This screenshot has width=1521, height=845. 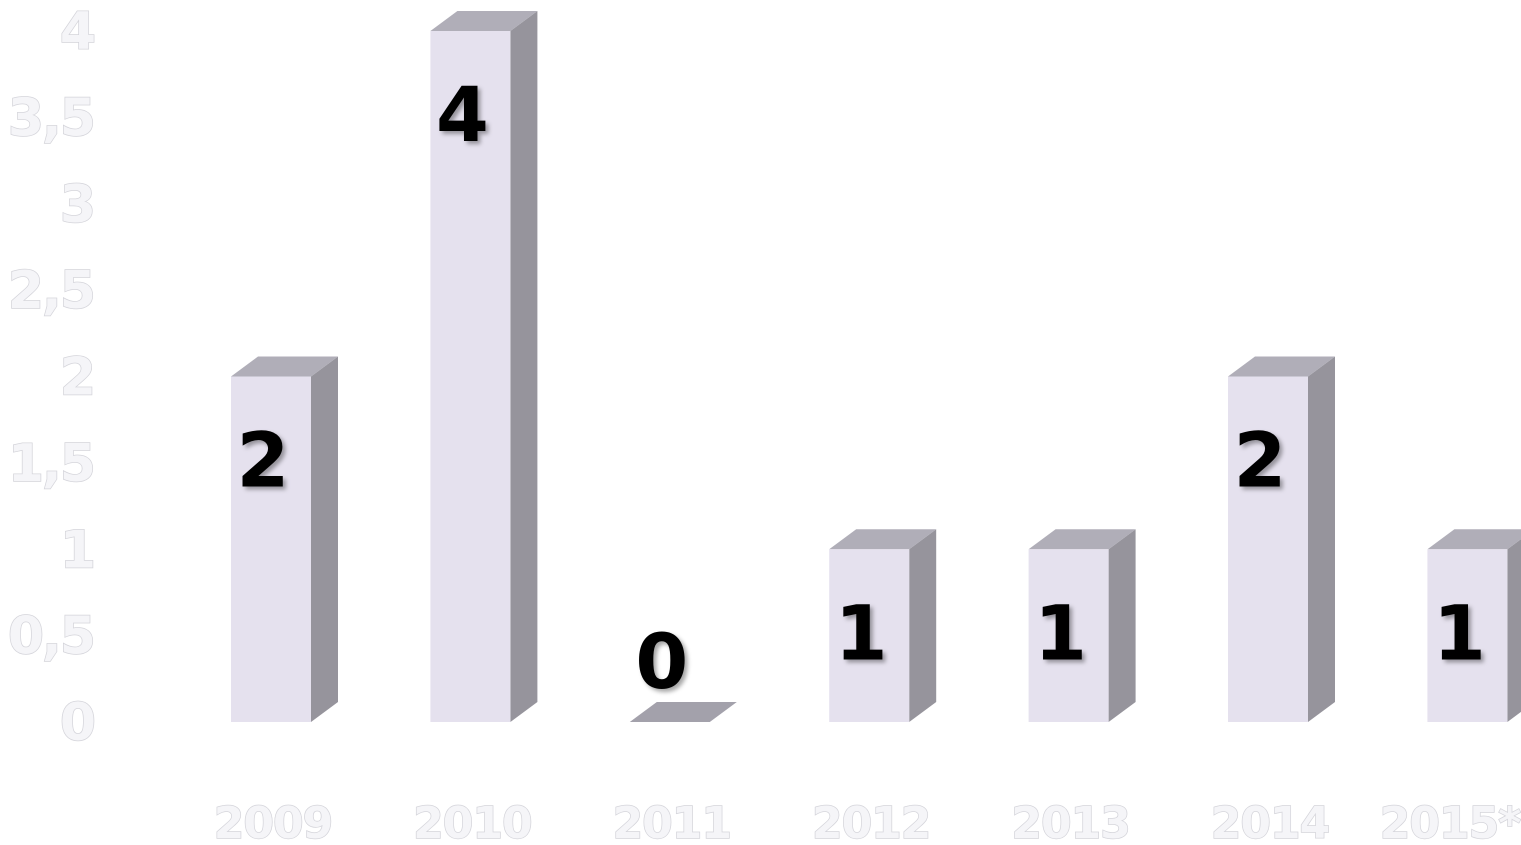 I want to click on data-label: 0, so click(x=661, y=661).